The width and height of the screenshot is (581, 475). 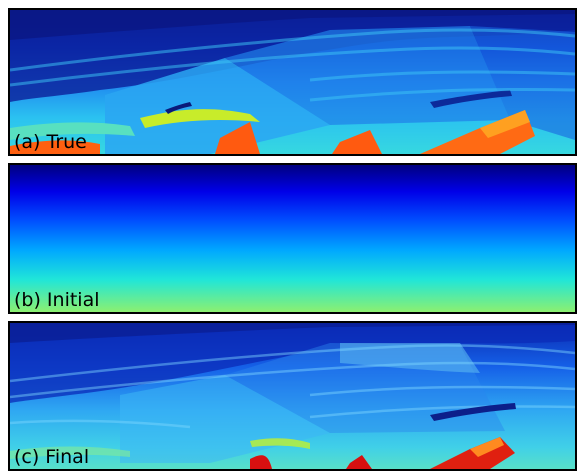 What do you see at coordinates (50, 142) in the screenshot?
I see `panel-label: (a) True` at bounding box center [50, 142].